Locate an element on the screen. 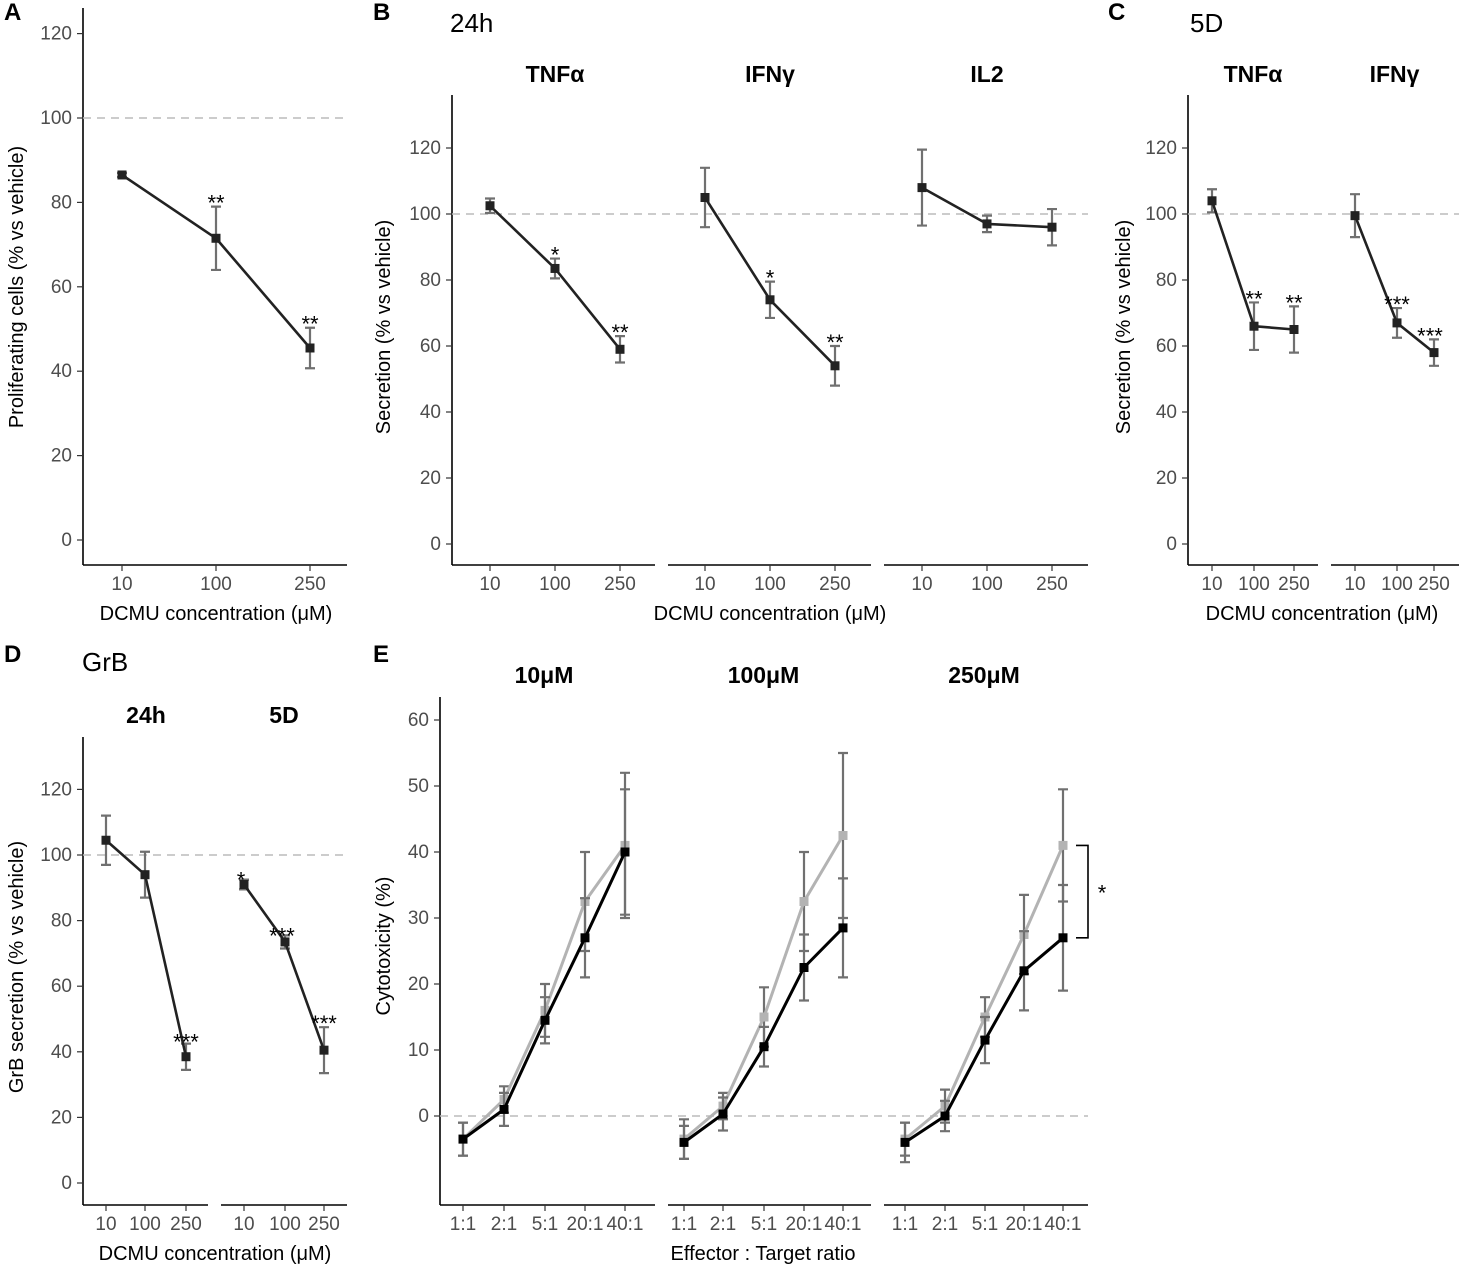 The width and height of the screenshot is (1459, 1266). panel-b-facet-label-1: IFNγ is located at coordinates (770, 74).